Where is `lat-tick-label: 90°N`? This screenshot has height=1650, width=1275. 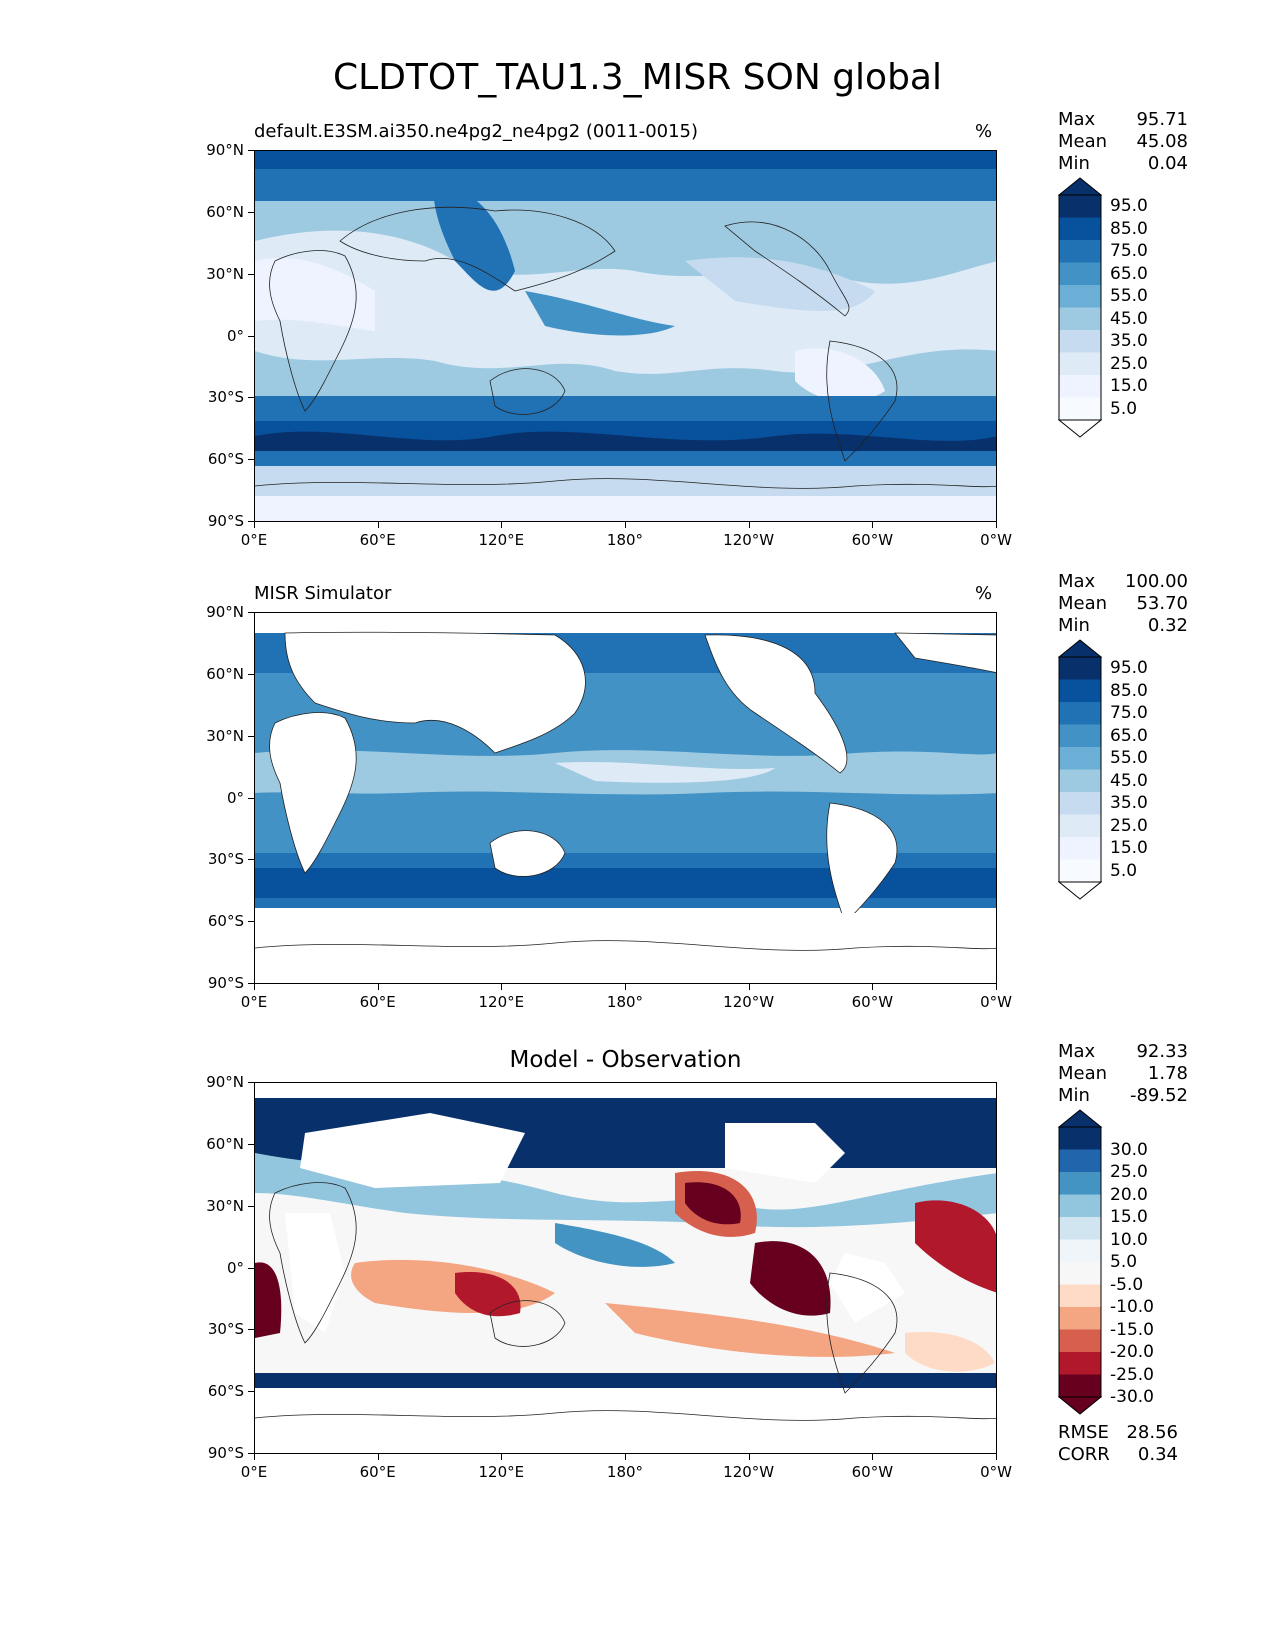 lat-tick-label: 90°N is located at coordinates (225, 612).